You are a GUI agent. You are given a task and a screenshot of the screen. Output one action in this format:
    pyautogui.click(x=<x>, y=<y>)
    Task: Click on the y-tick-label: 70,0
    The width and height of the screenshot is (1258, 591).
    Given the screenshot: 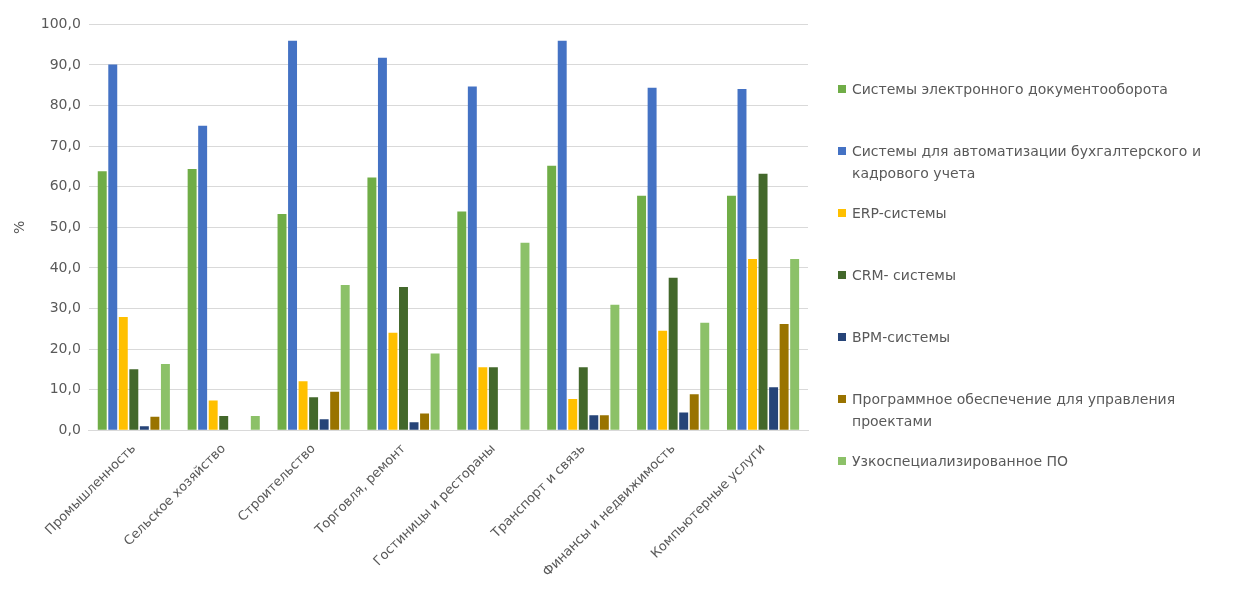 What is the action you would take?
    pyautogui.click(x=65, y=144)
    